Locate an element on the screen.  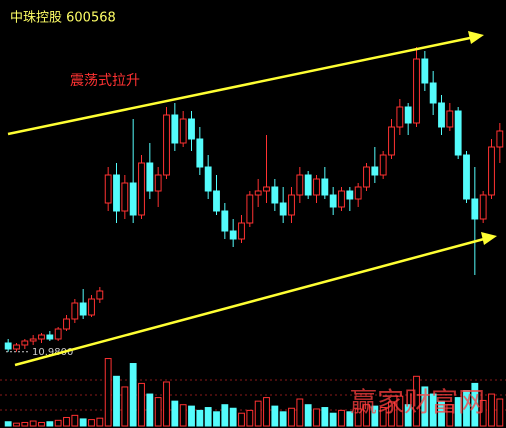
watermark: 赢家财富网 is located at coordinates (417, 403).